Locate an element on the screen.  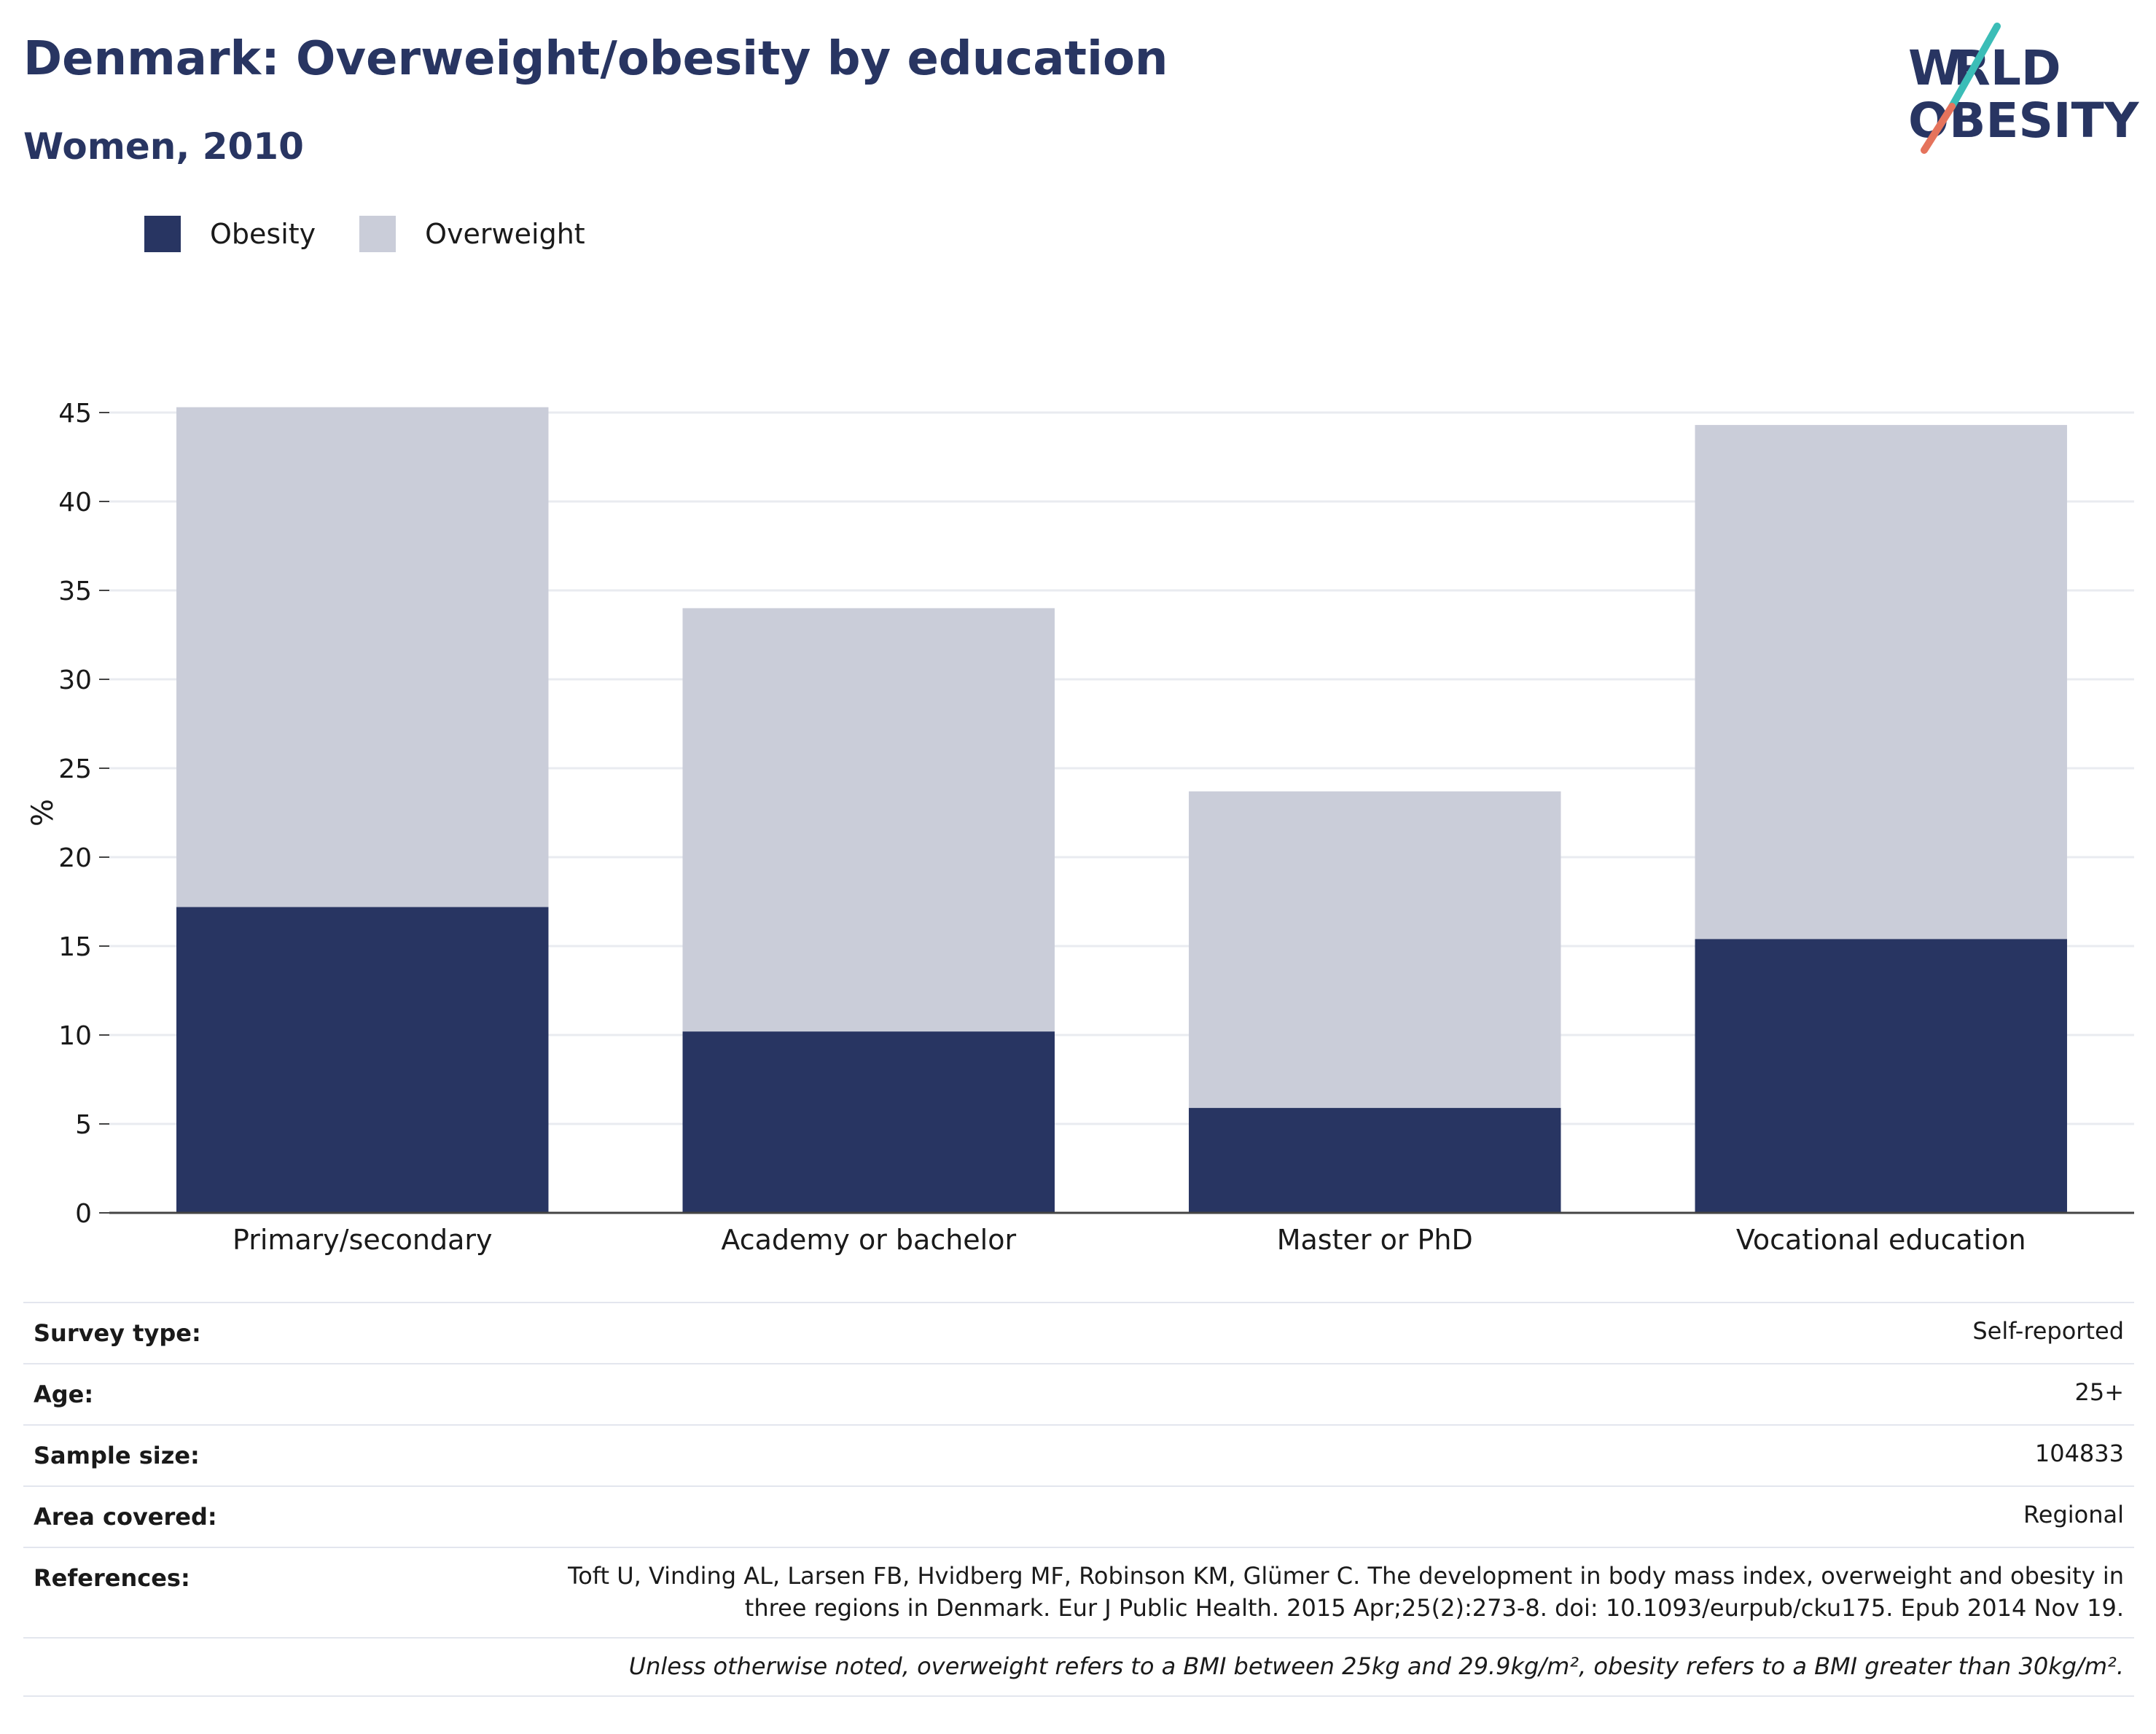
y-tick-label: 45 is located at coordinates (75, 414).